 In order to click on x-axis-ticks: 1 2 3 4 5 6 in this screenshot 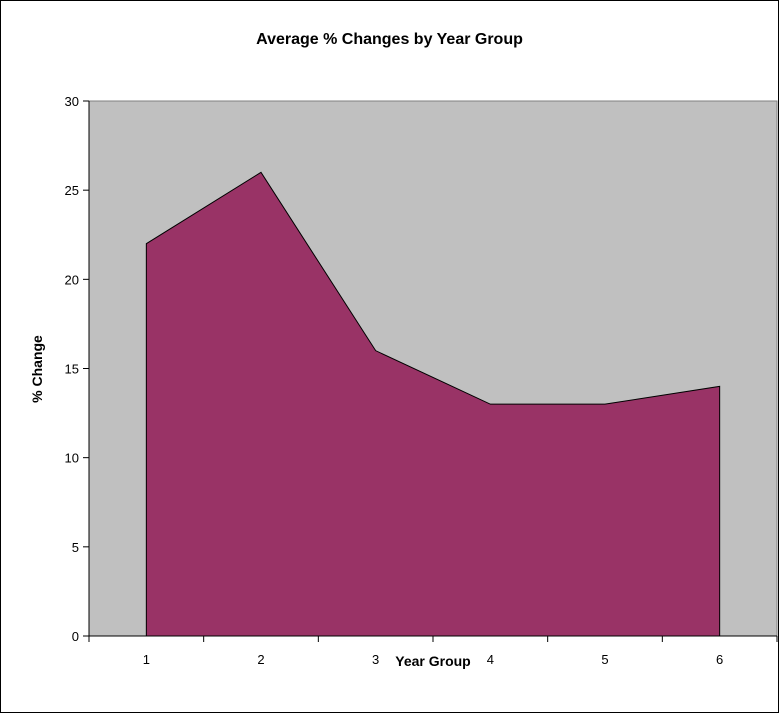, I will do `click(433, 651)`.